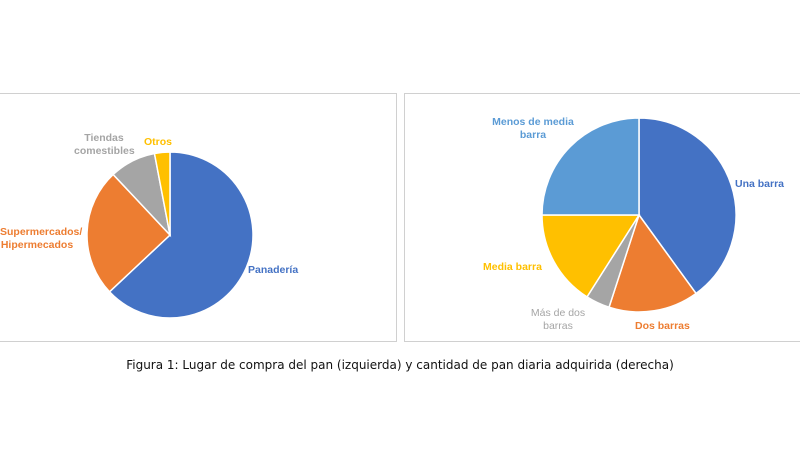 The height and width of the screenshot is (465, 800). Describe the element at coordinates (158, 142) in the screenshot. I see `slice-label-otros: Otros` at that location.